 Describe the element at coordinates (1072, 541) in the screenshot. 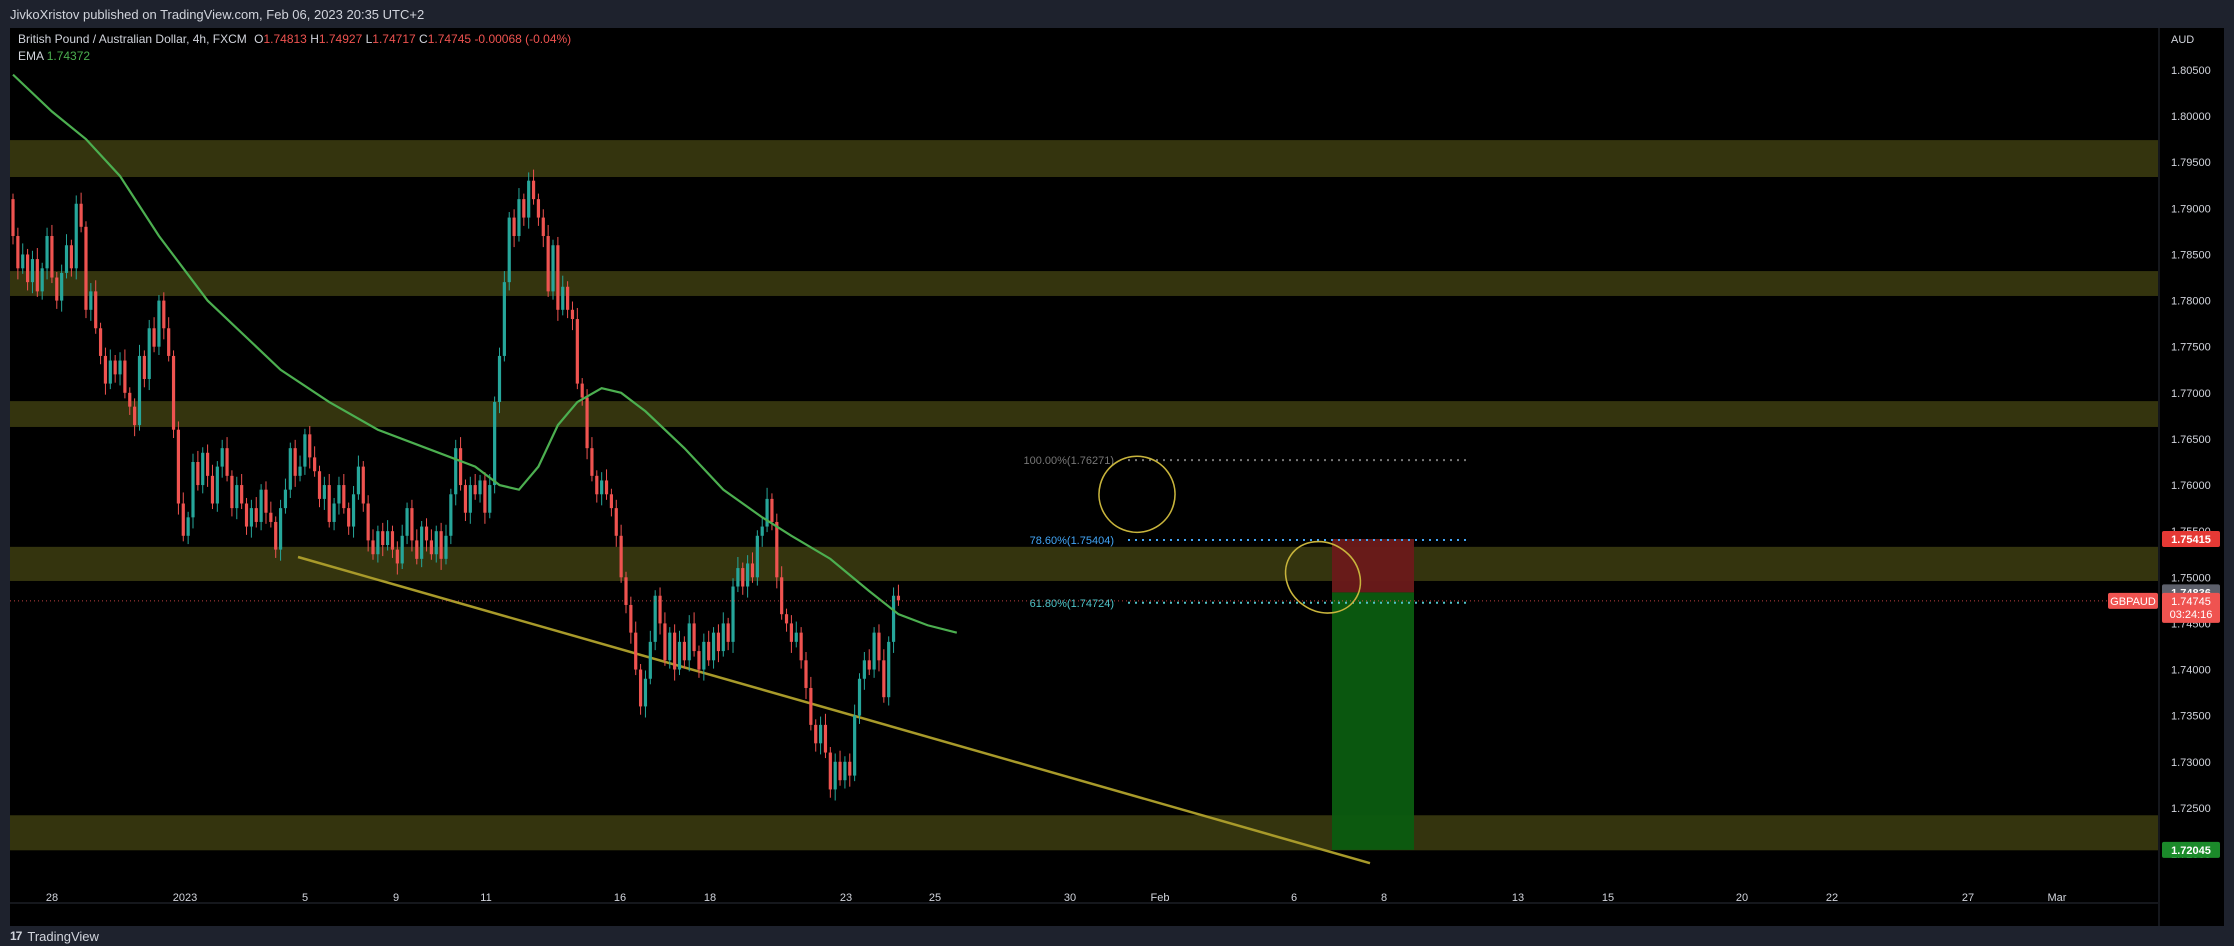

I see `fib-level-label: 78.60%(1.75404)` at that location.